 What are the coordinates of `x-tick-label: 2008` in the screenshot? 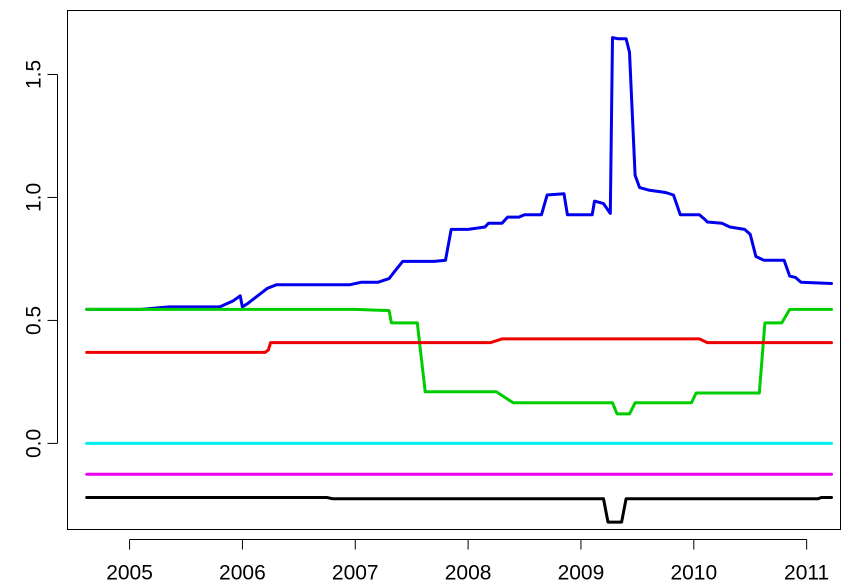 It's located at (468, 573).